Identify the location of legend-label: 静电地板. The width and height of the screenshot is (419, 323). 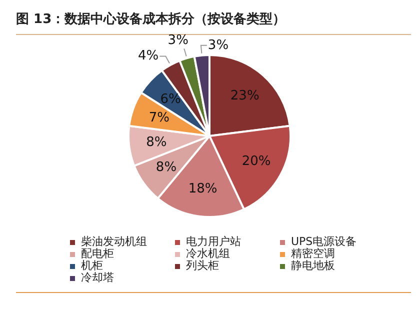
(313, 265).